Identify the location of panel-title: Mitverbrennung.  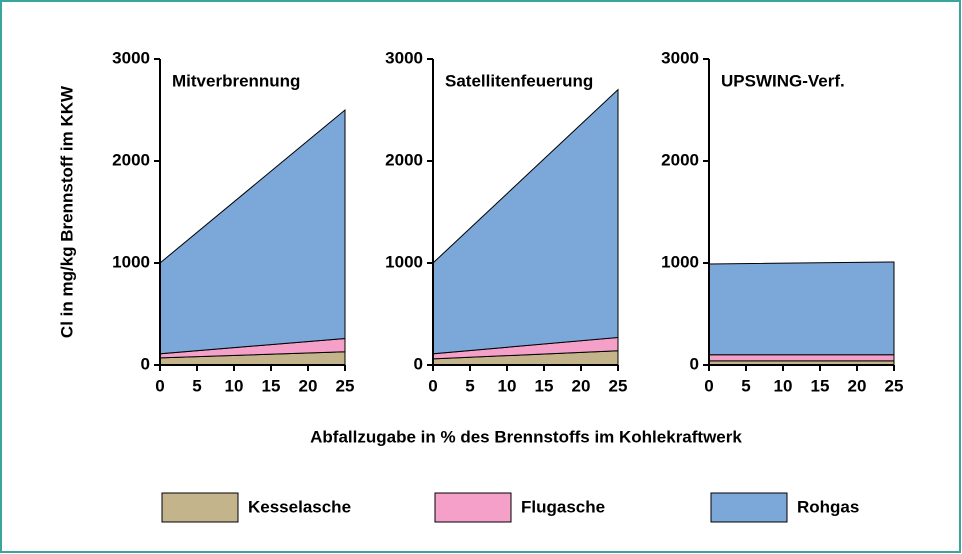
(236, 80).